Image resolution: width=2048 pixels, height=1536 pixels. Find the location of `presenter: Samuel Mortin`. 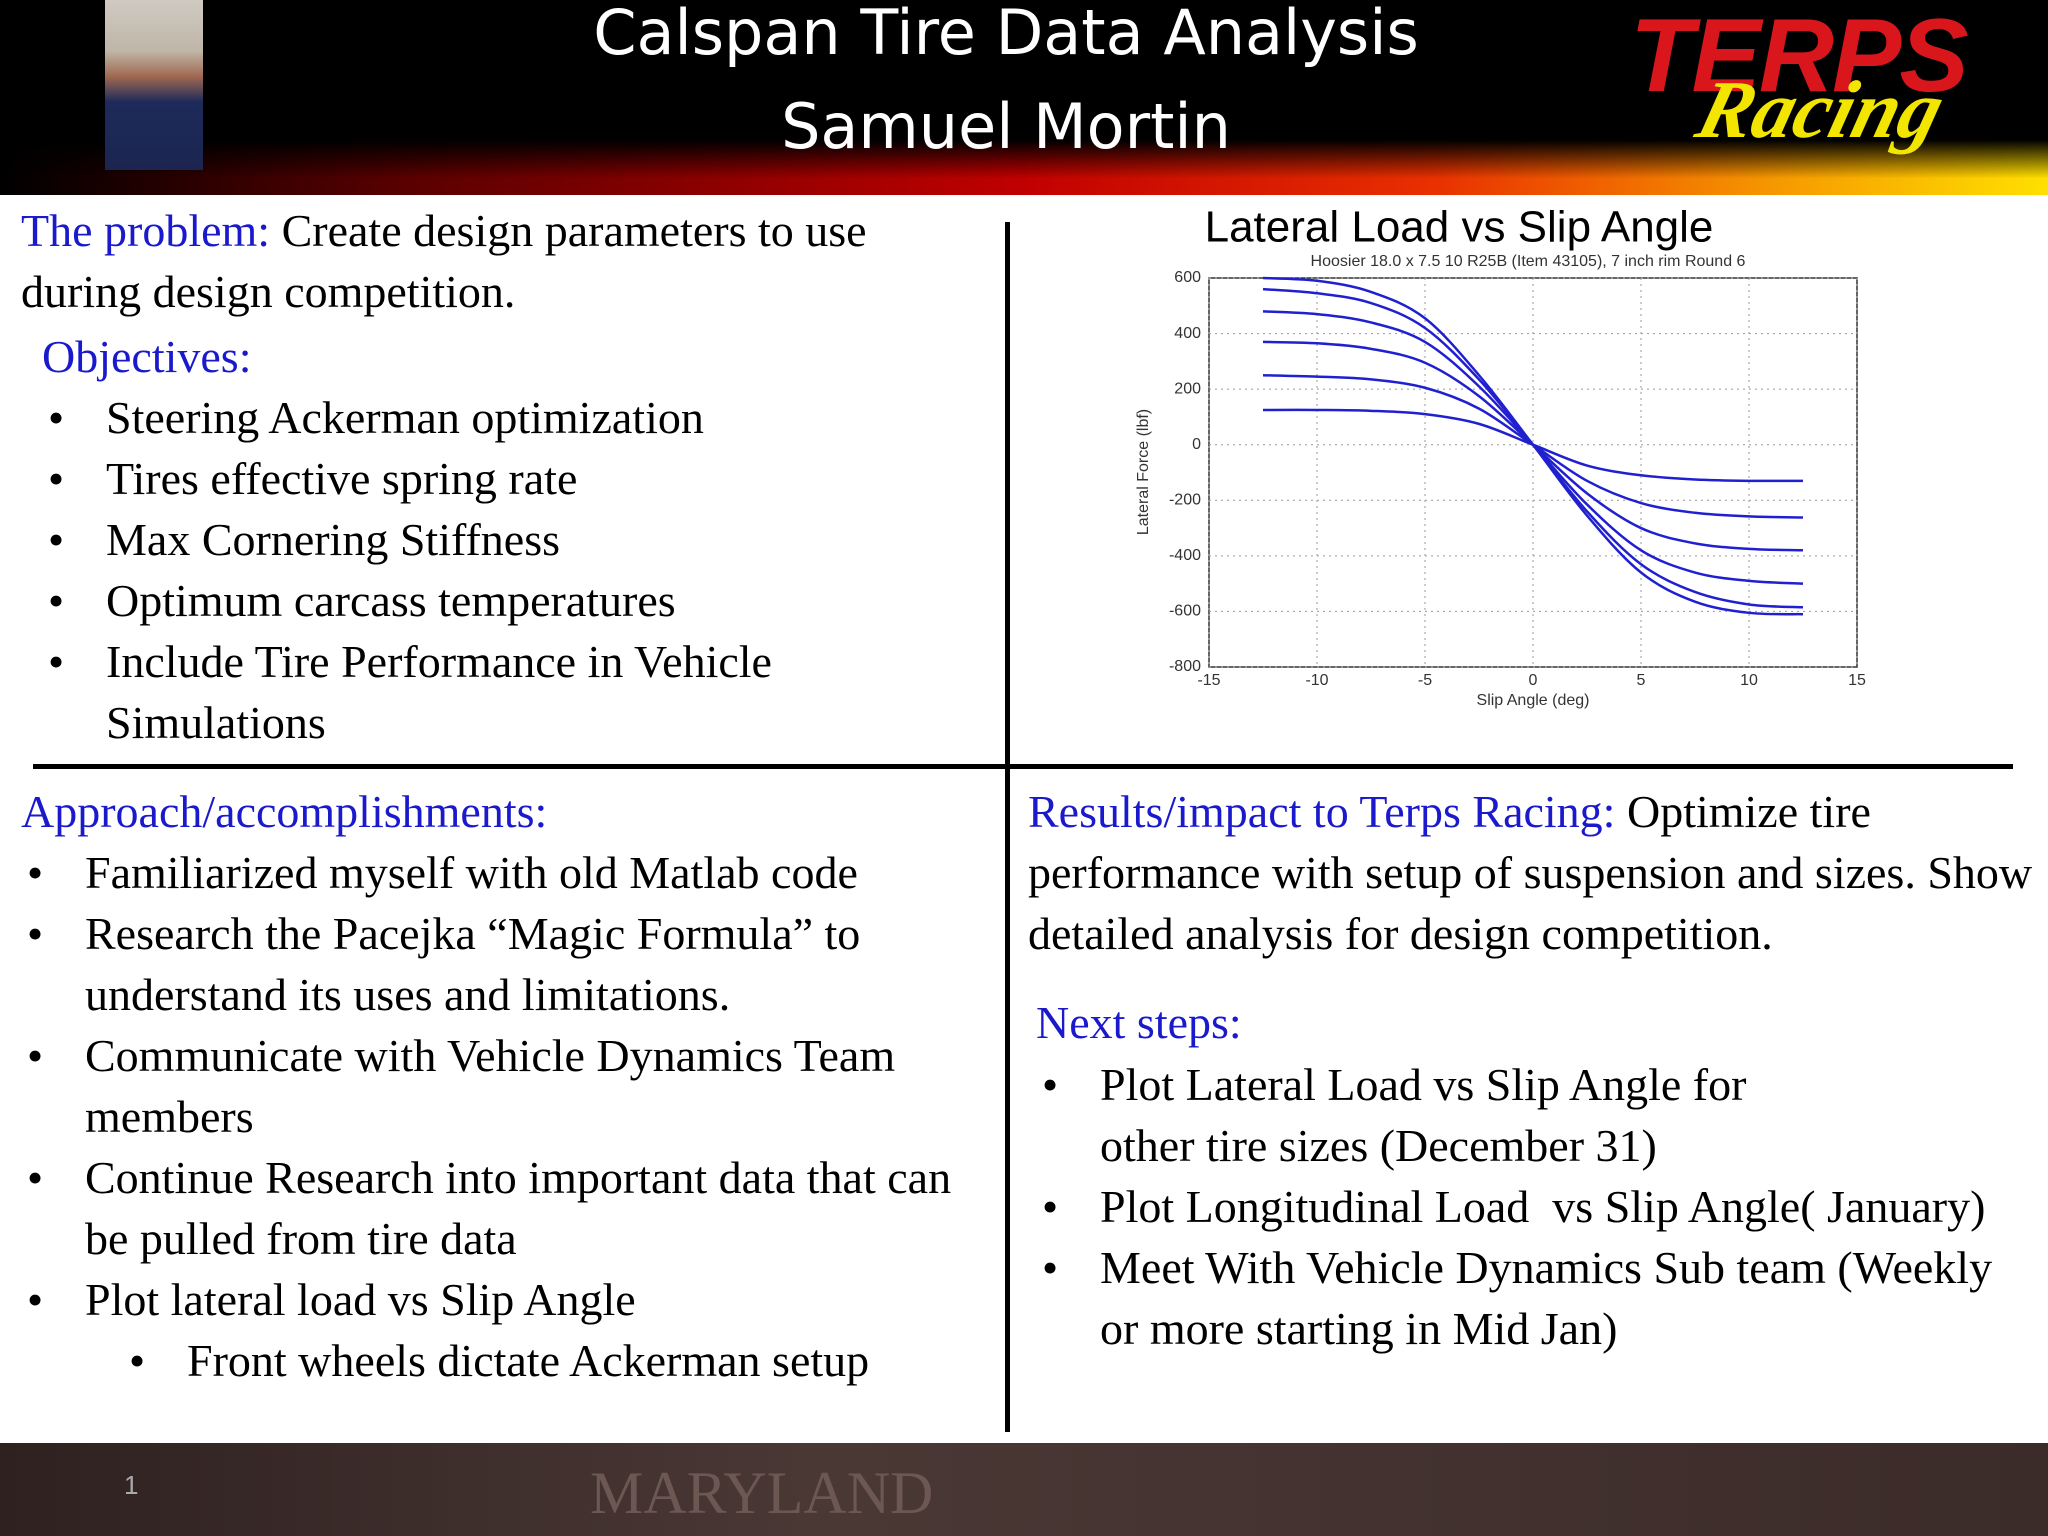

presenter: Samuel Mortin is located at coordinates (1006, 126).